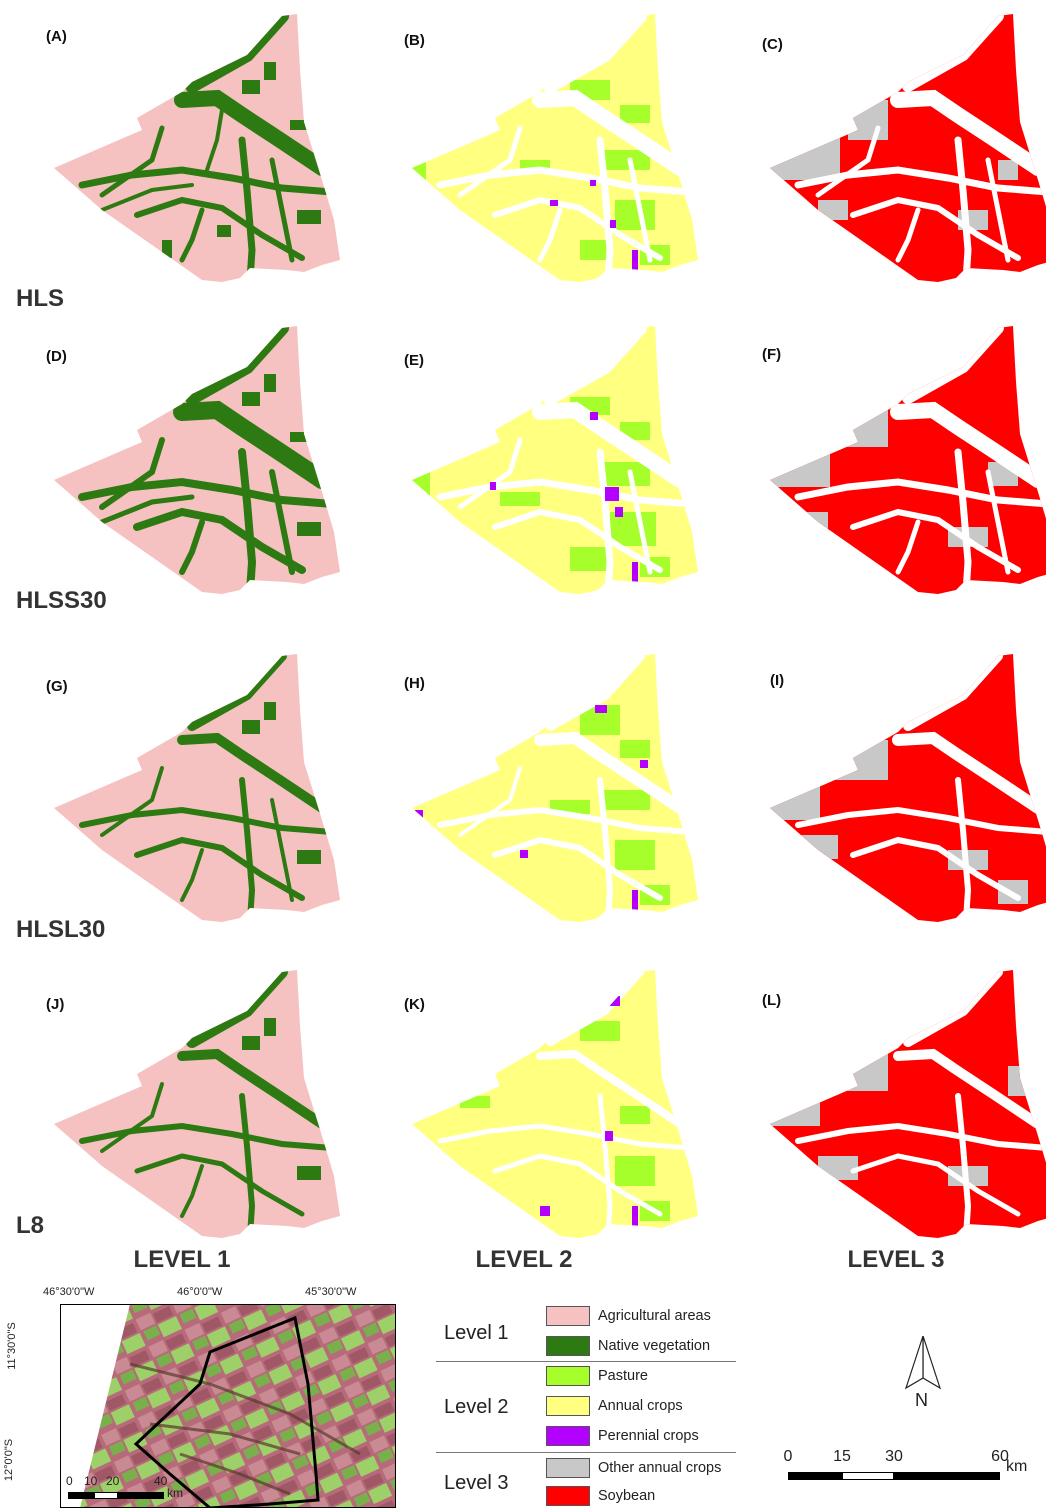  What do you see at coordinates (908, 788) in the screenshot?
I see `map-hlsl30-level3` at bounding box center [908, 788].